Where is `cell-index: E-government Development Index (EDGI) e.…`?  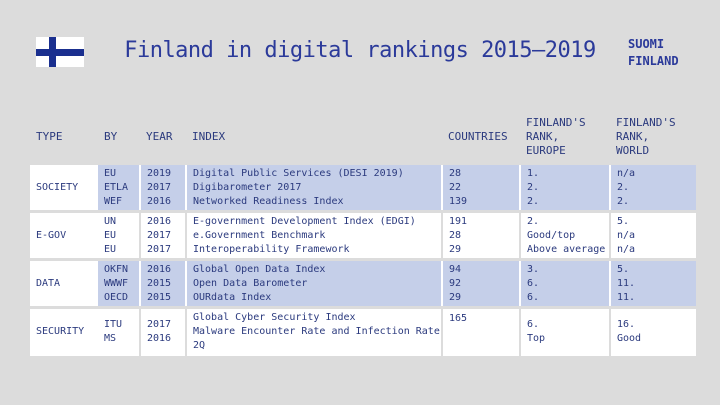
cell-index: E-government Development Index (EDGI) e.… is located at coordinates (313, 235).